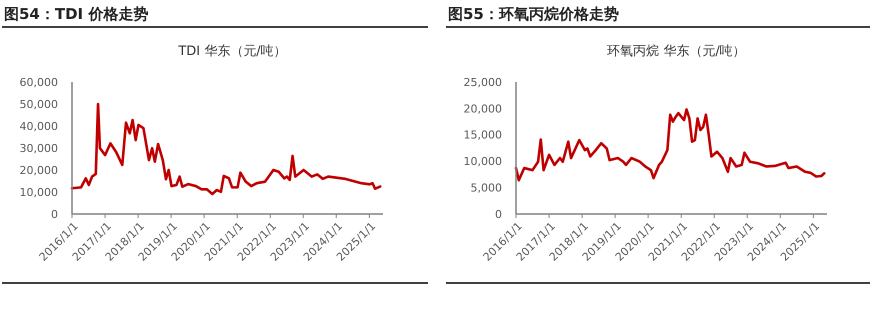 The width and height of the screenshot is (870, 320). What do you see at coordinates (483, 82) in the screenshot?
I see `y-tick-label: 25,000` at bounding box center [483, 82].